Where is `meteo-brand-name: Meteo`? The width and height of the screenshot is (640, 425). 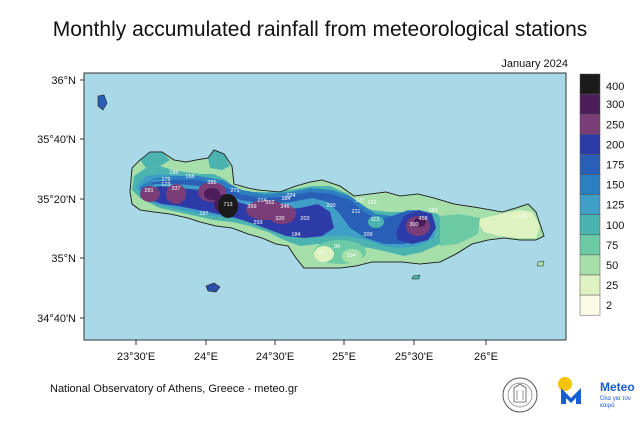
meteo-brand-name: Meteo is located at coordinates (617, 387).